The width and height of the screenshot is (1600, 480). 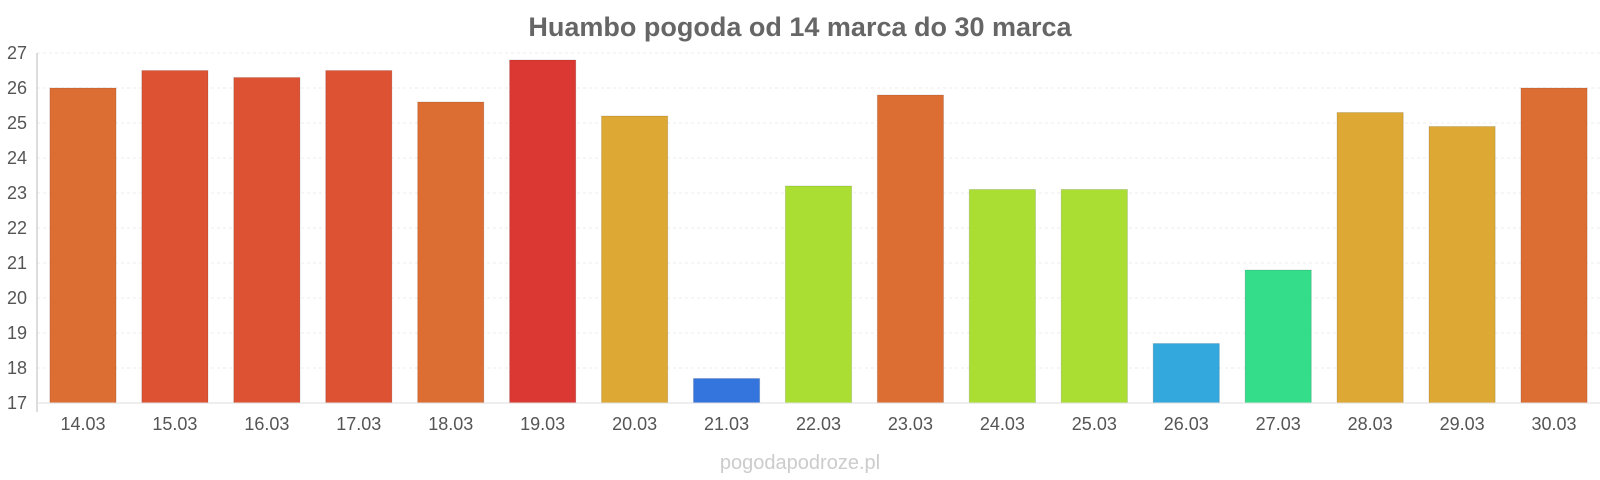 What do you see at coordinates (1094, 424) in the screenshot?
I see `x-category-label: 25.03` at bounding box center [1094, 424].